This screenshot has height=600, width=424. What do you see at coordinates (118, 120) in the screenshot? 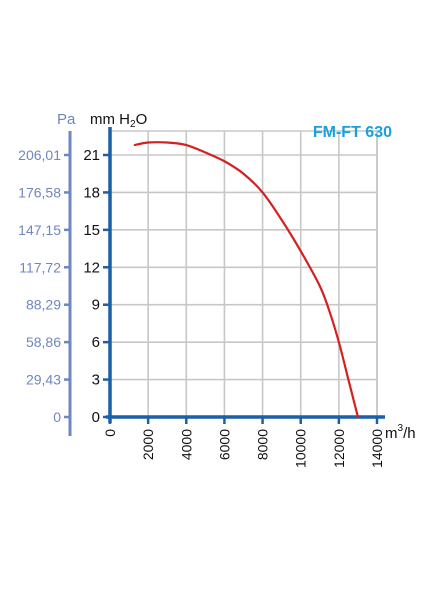
I see `y-axis-unit-label: mm H2O` at bounding box center [118, 120].